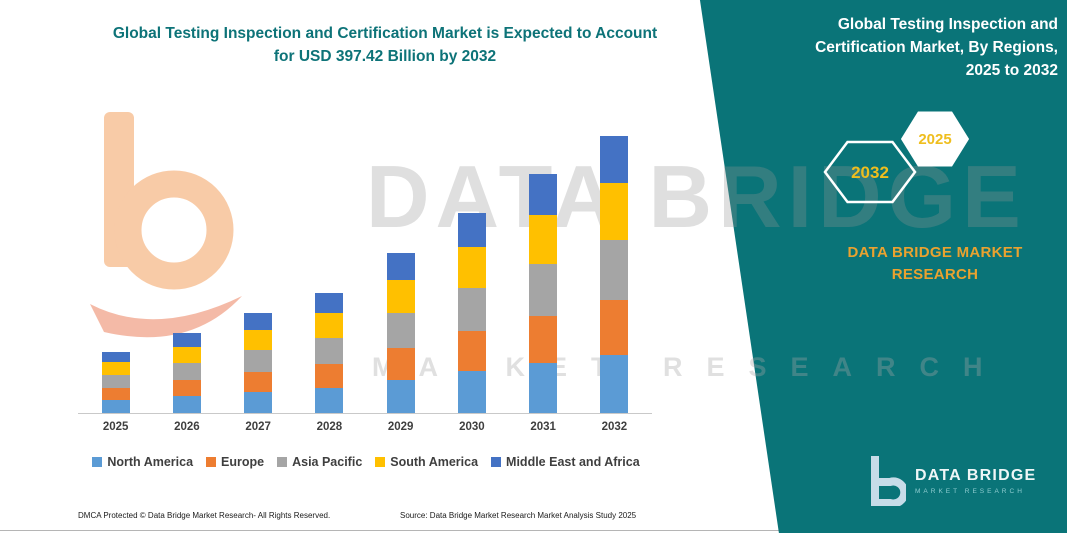 The width and height of the screenshot is (1067, 533). Describe the element at coordinates (400, 363) in the screenshot. I see `bar-segment-2029-europe` at that location.